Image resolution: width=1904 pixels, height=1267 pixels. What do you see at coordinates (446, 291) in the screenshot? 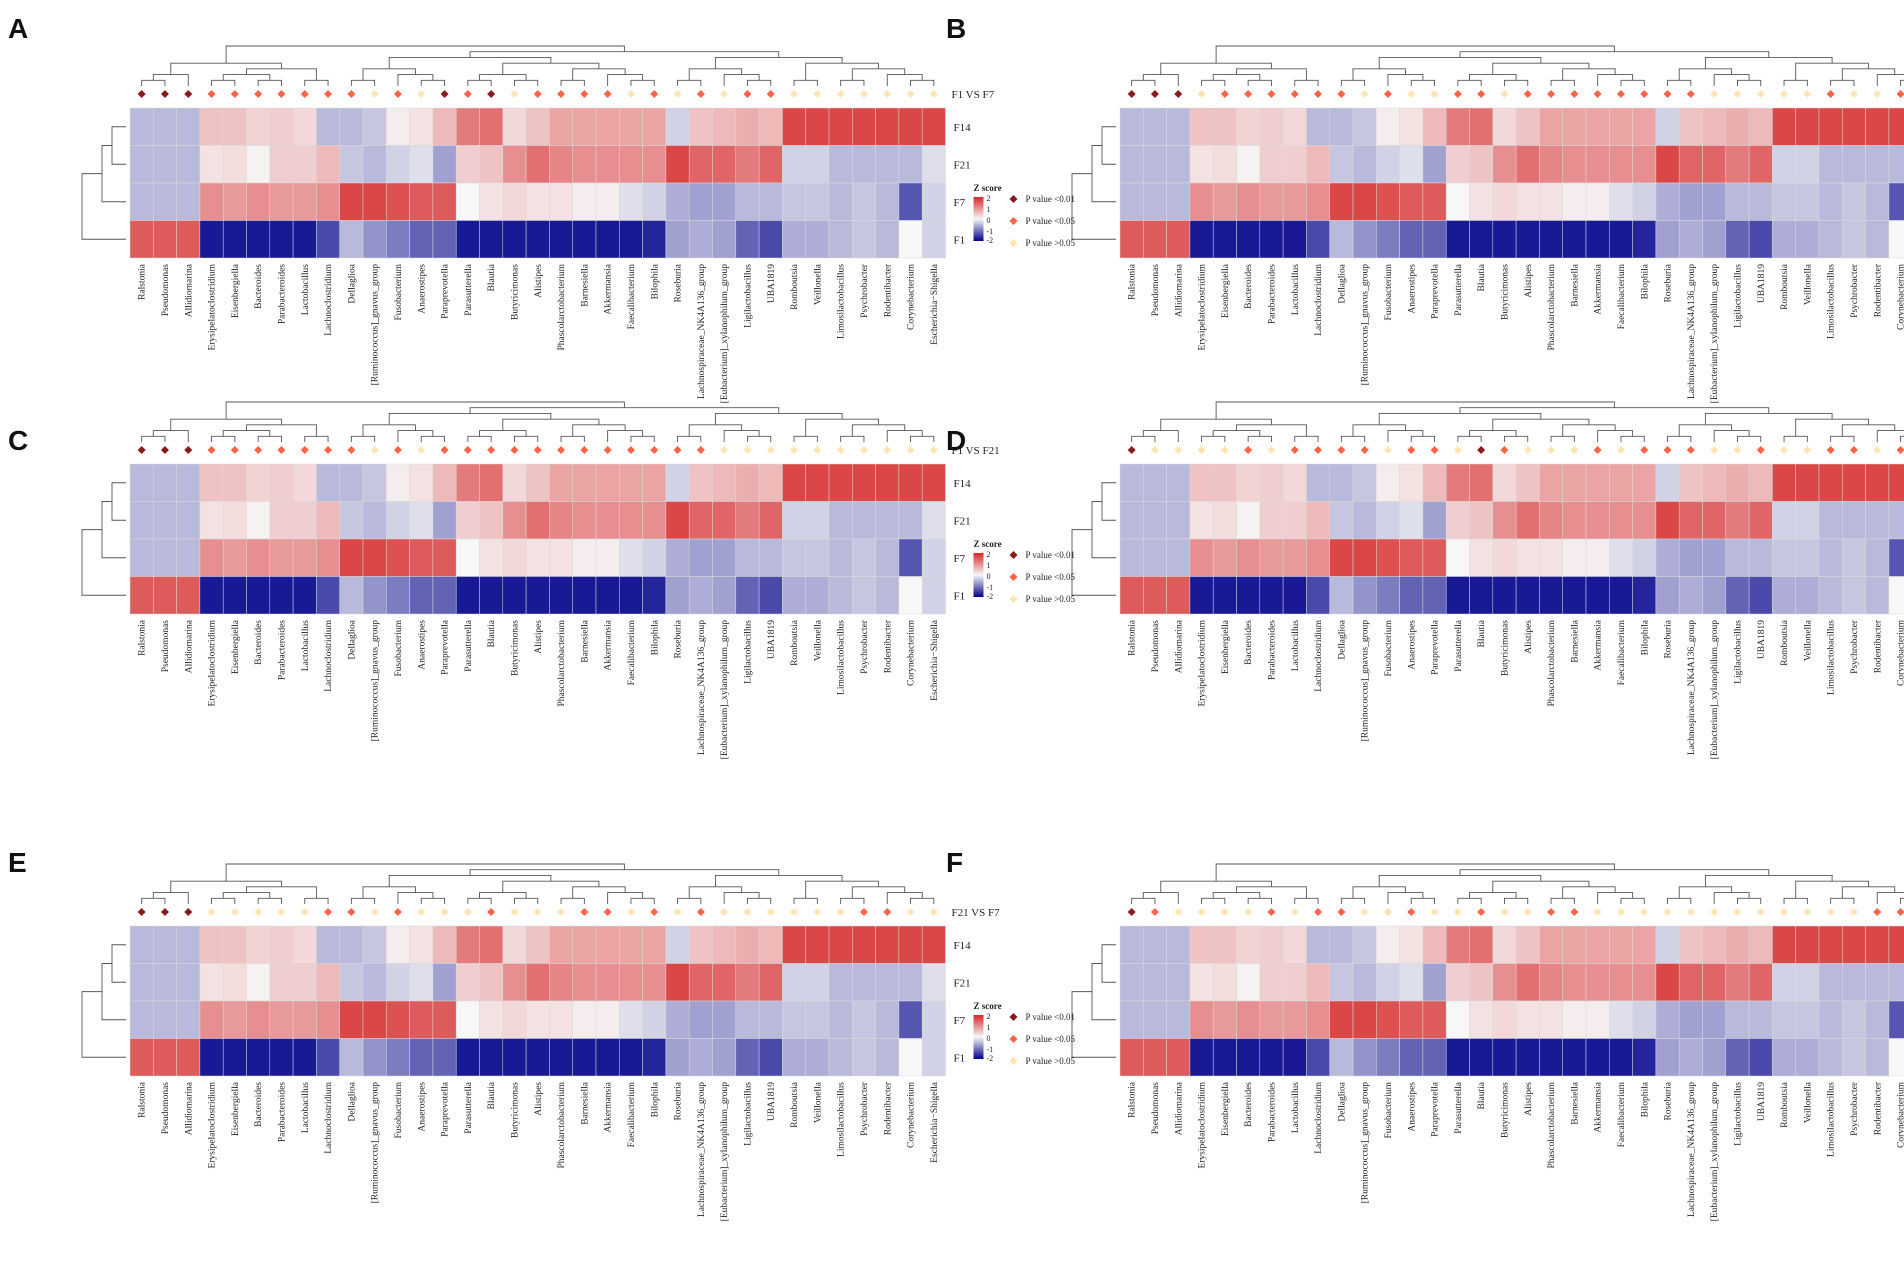
I see `column-label: Paraprevotella` at bounding box center [446, 291].